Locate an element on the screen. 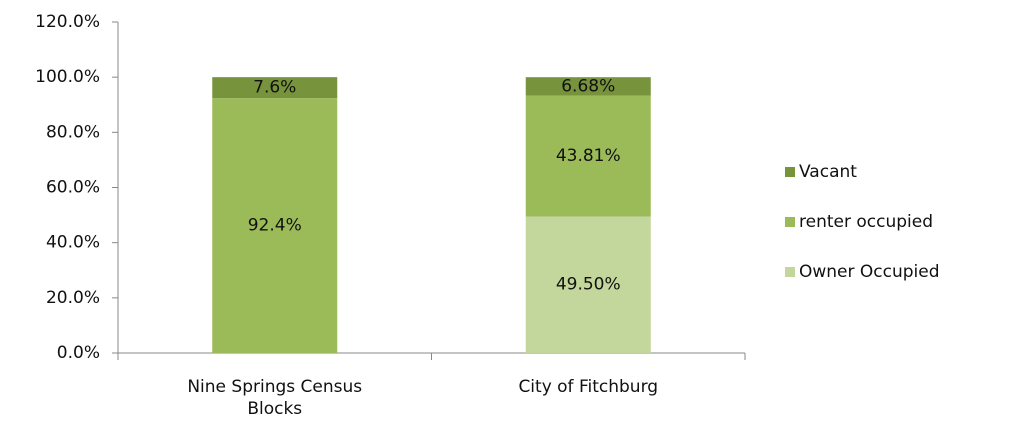 This screenshot has width=1011, height=431. y-tick-label: 100.0% is located at coordinates (67, 77).